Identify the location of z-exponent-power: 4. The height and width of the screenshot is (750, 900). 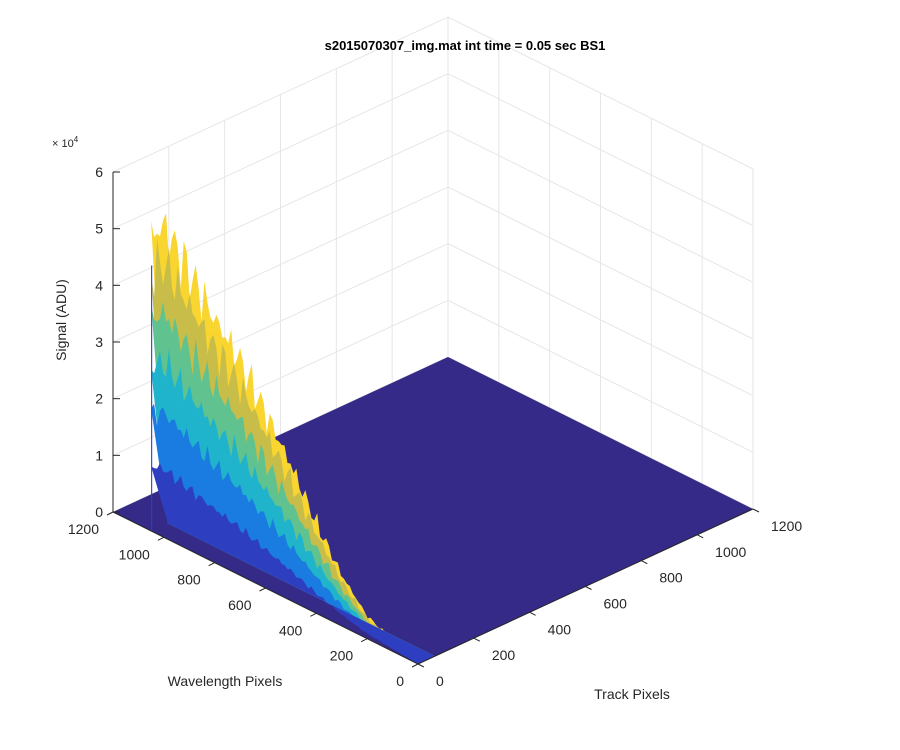
(76, 139).